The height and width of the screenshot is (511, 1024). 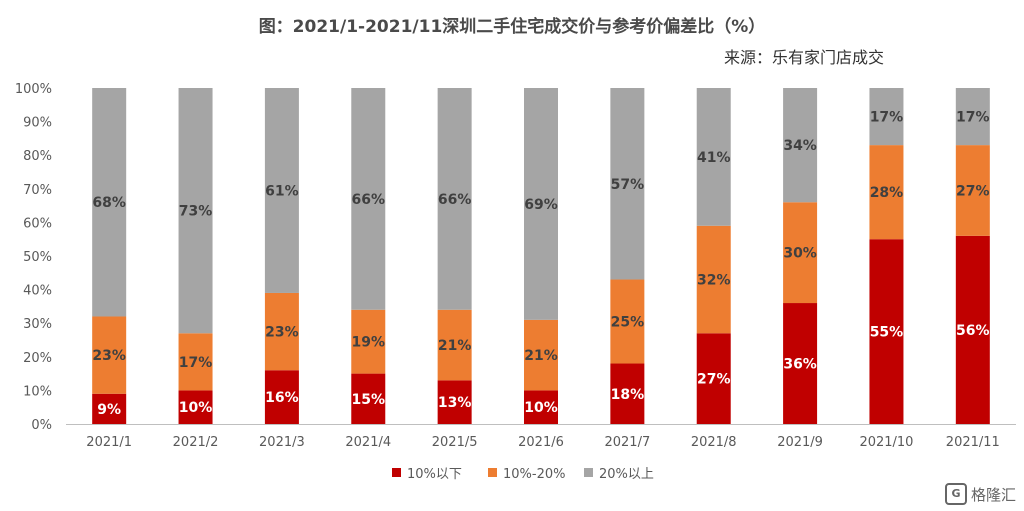 What do you see at coordinates (37, 223) in the screenshot?
I see `y-tick-label: 60%` at bounding box center [37, 223].